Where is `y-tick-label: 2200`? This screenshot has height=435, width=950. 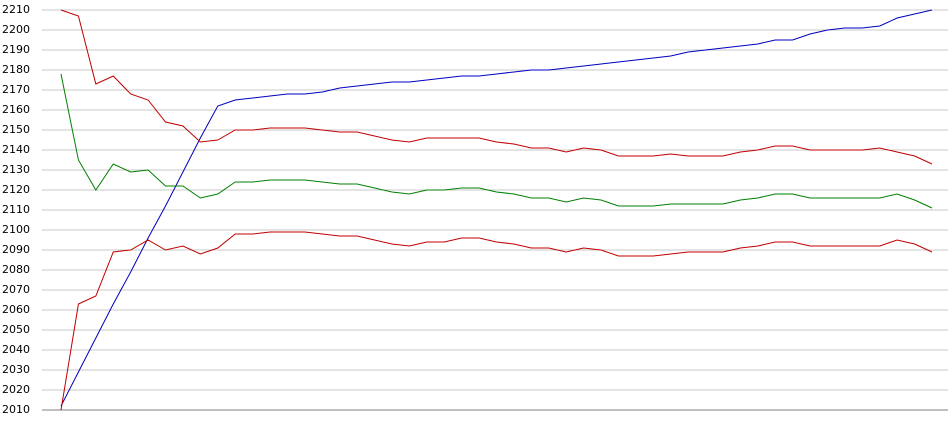 y-tick-label: 2200 is located at coordinates (16, 29).